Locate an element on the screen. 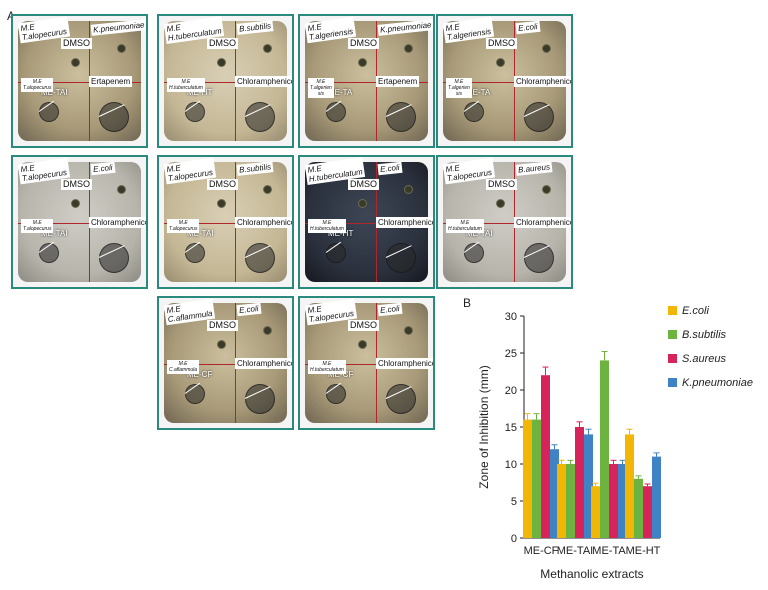 The image size is (768, 590). bar-Saureus-ME-TA is located at coordinates (613, 501).